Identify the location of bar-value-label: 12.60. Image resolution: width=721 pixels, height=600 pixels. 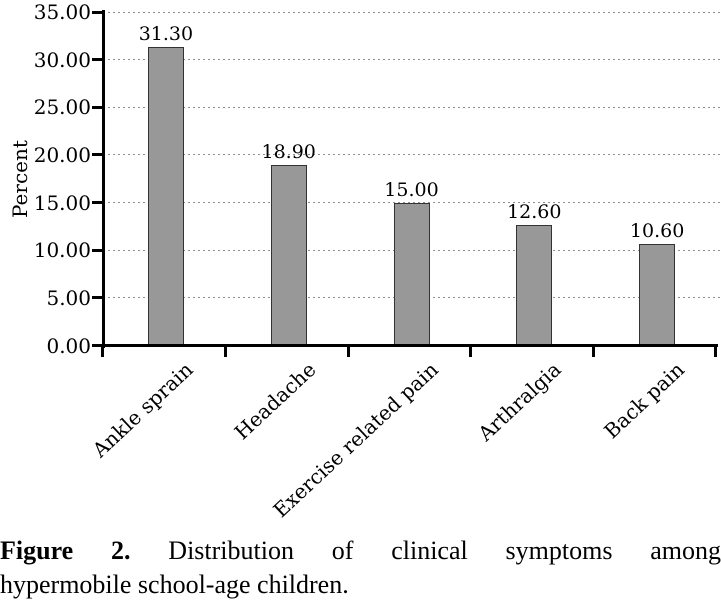
(534, 212).